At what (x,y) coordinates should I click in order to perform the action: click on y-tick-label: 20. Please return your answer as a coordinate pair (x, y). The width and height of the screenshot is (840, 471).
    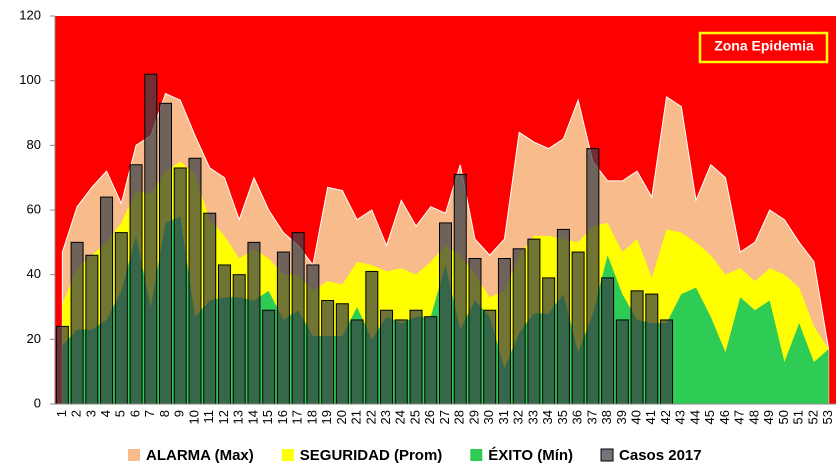
    Looking at the image, I should click on (34, 338).